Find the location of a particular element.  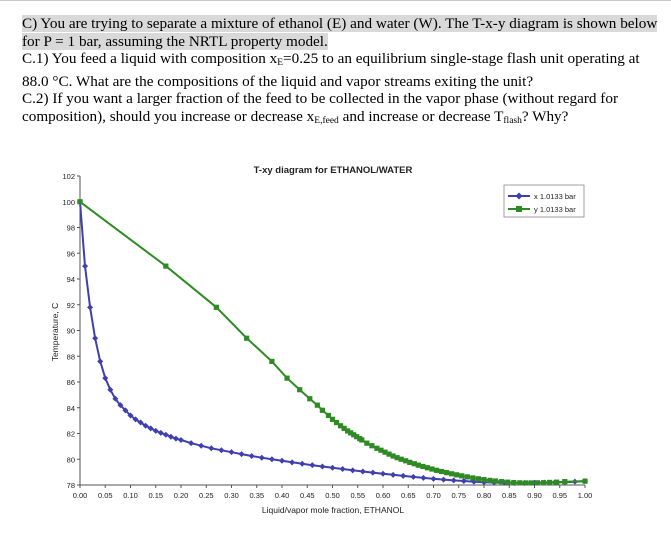

legend: x 1.0133 bar y 1.0133 bar is located at coordinates (544, 201).